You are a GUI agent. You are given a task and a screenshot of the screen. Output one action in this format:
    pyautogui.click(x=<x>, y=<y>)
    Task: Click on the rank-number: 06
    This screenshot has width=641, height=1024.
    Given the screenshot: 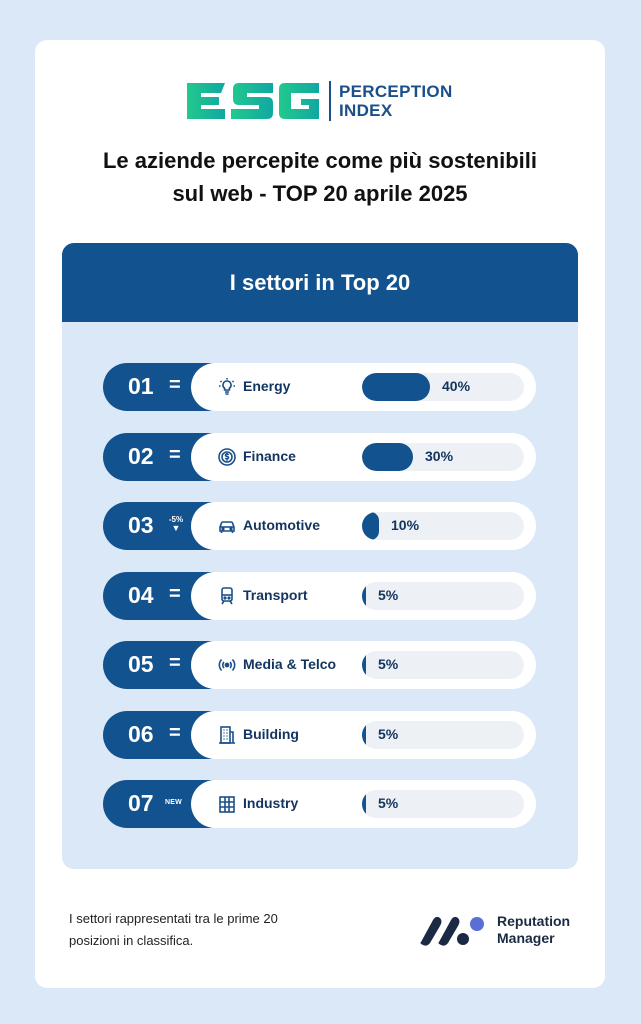 What is the action you would take?
    pyautogui.click(x=141, y=733)
    